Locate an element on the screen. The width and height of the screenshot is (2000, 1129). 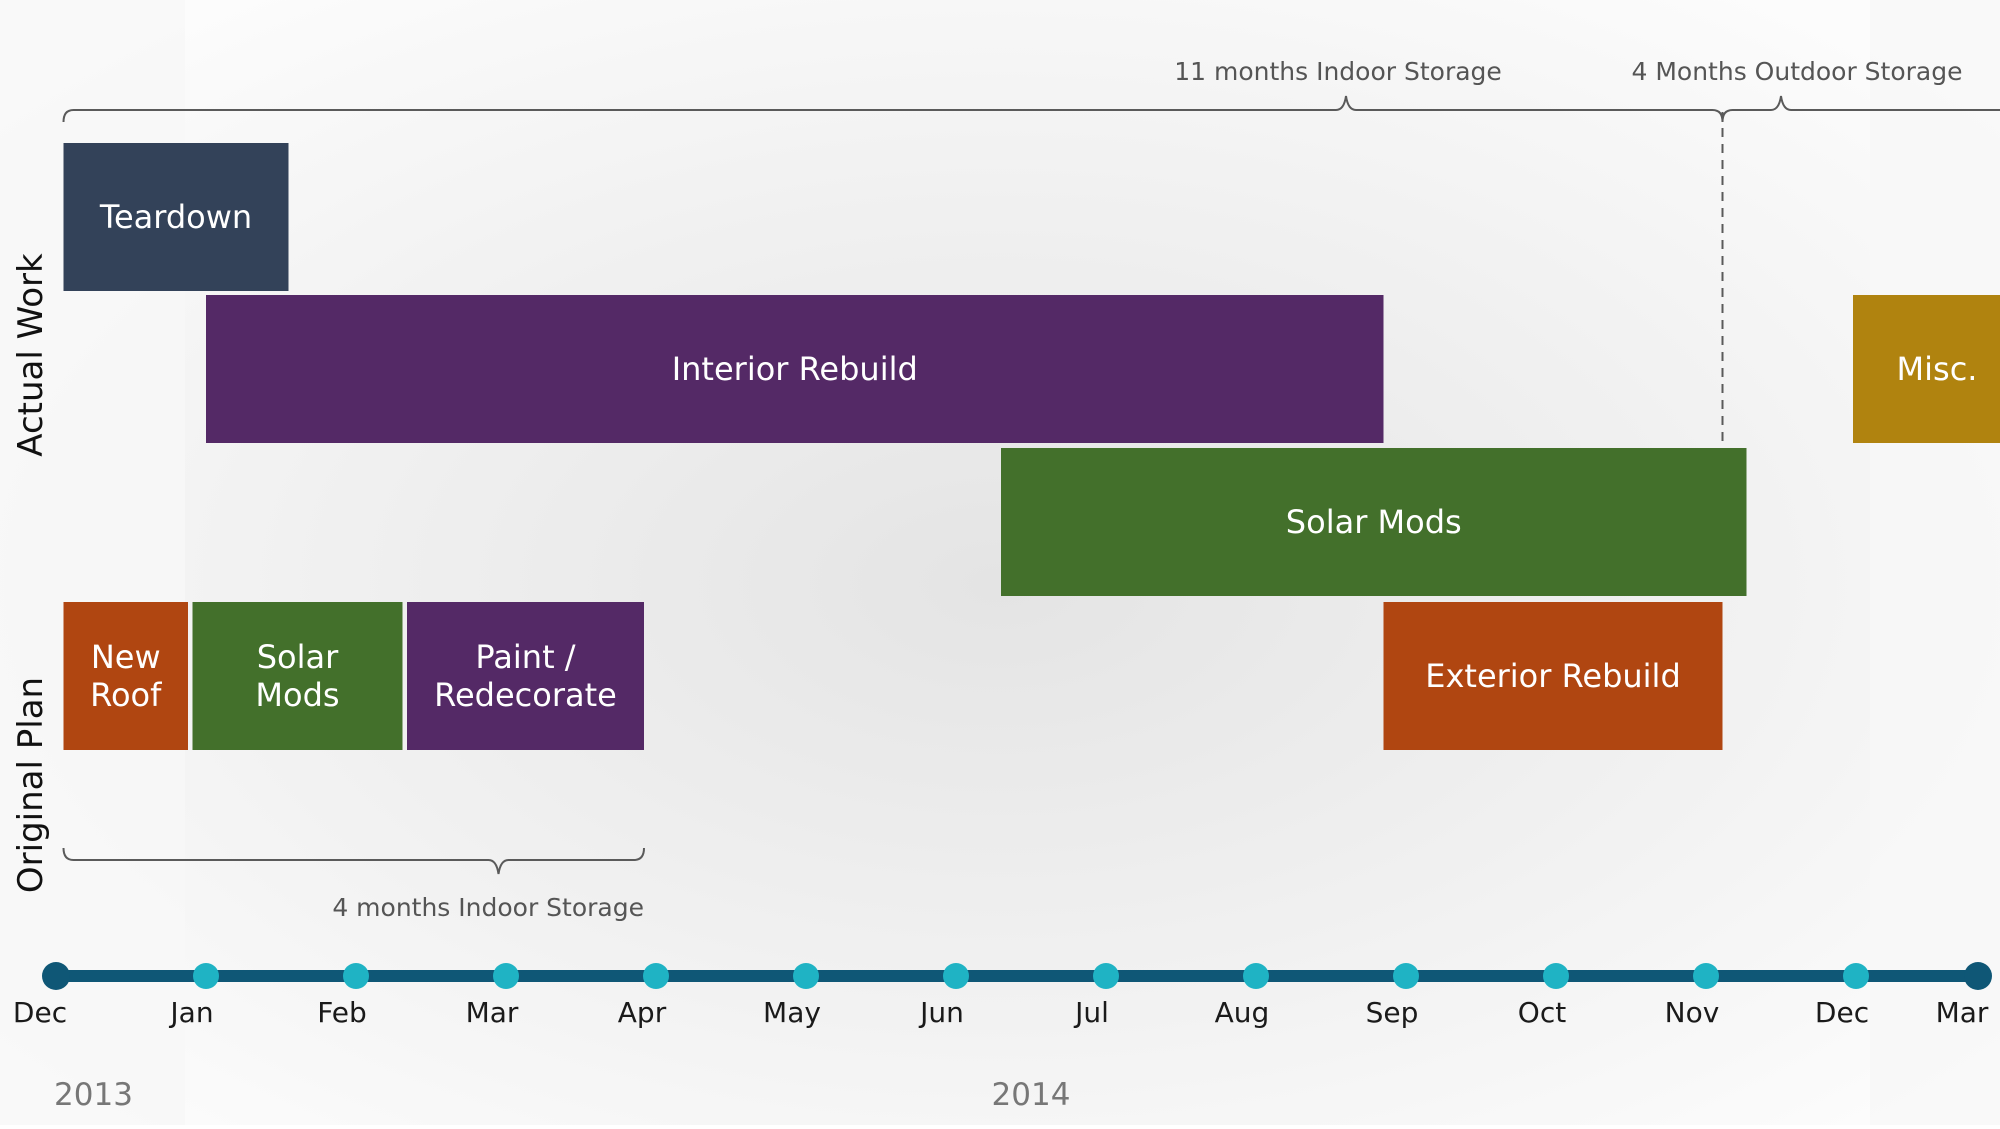
month-tick-label: Jul is located at coordinates (1091, 1012).